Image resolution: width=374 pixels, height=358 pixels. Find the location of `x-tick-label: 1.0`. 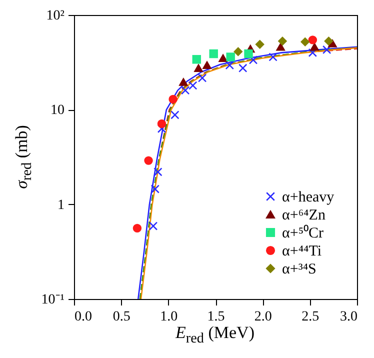

x-tick-label: 1.0 is located at coordinates (169, 317).